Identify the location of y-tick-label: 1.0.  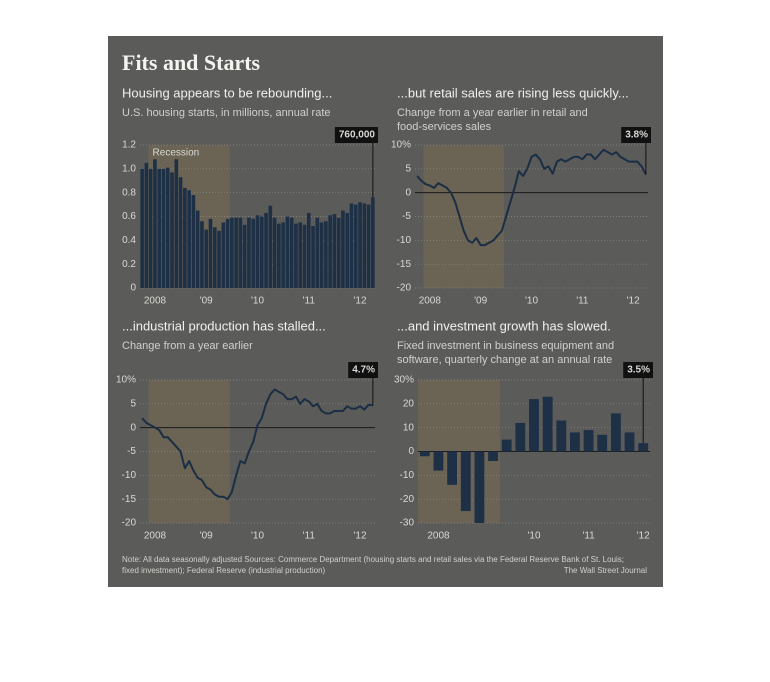
(129, 168).